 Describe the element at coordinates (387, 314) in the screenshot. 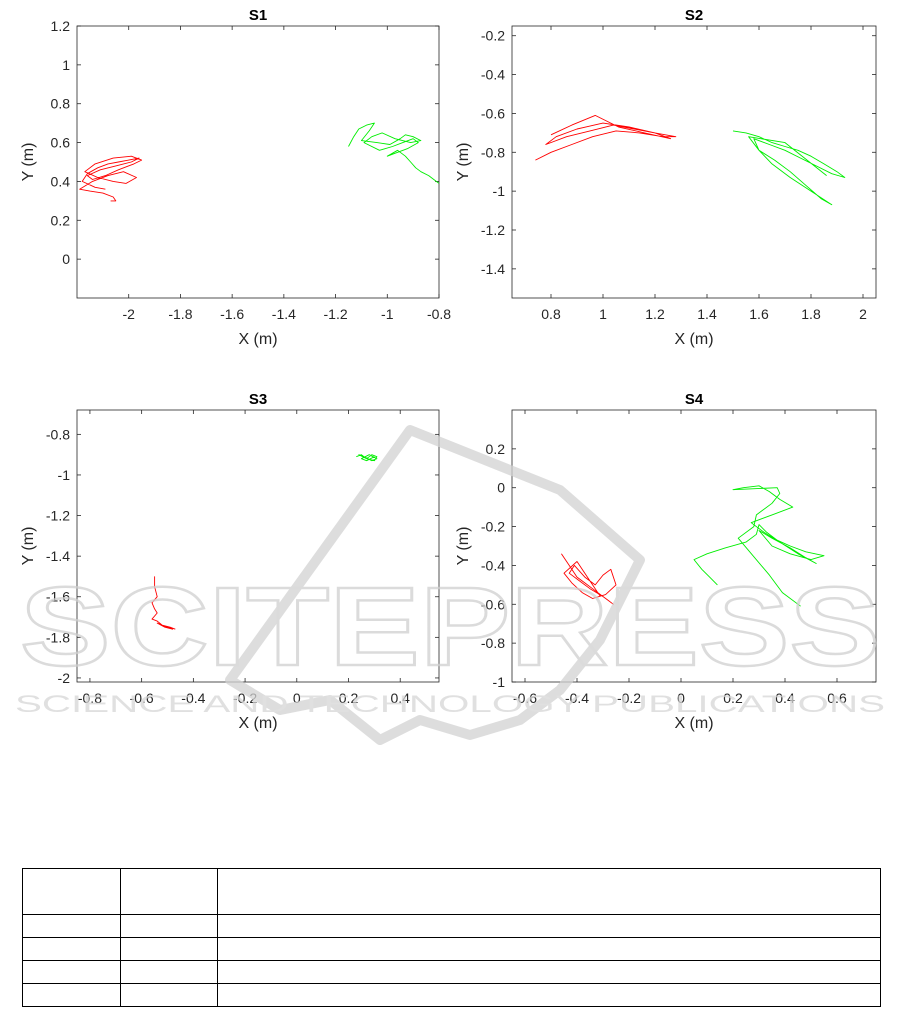

I see `x-tick-label: -1` at that location.